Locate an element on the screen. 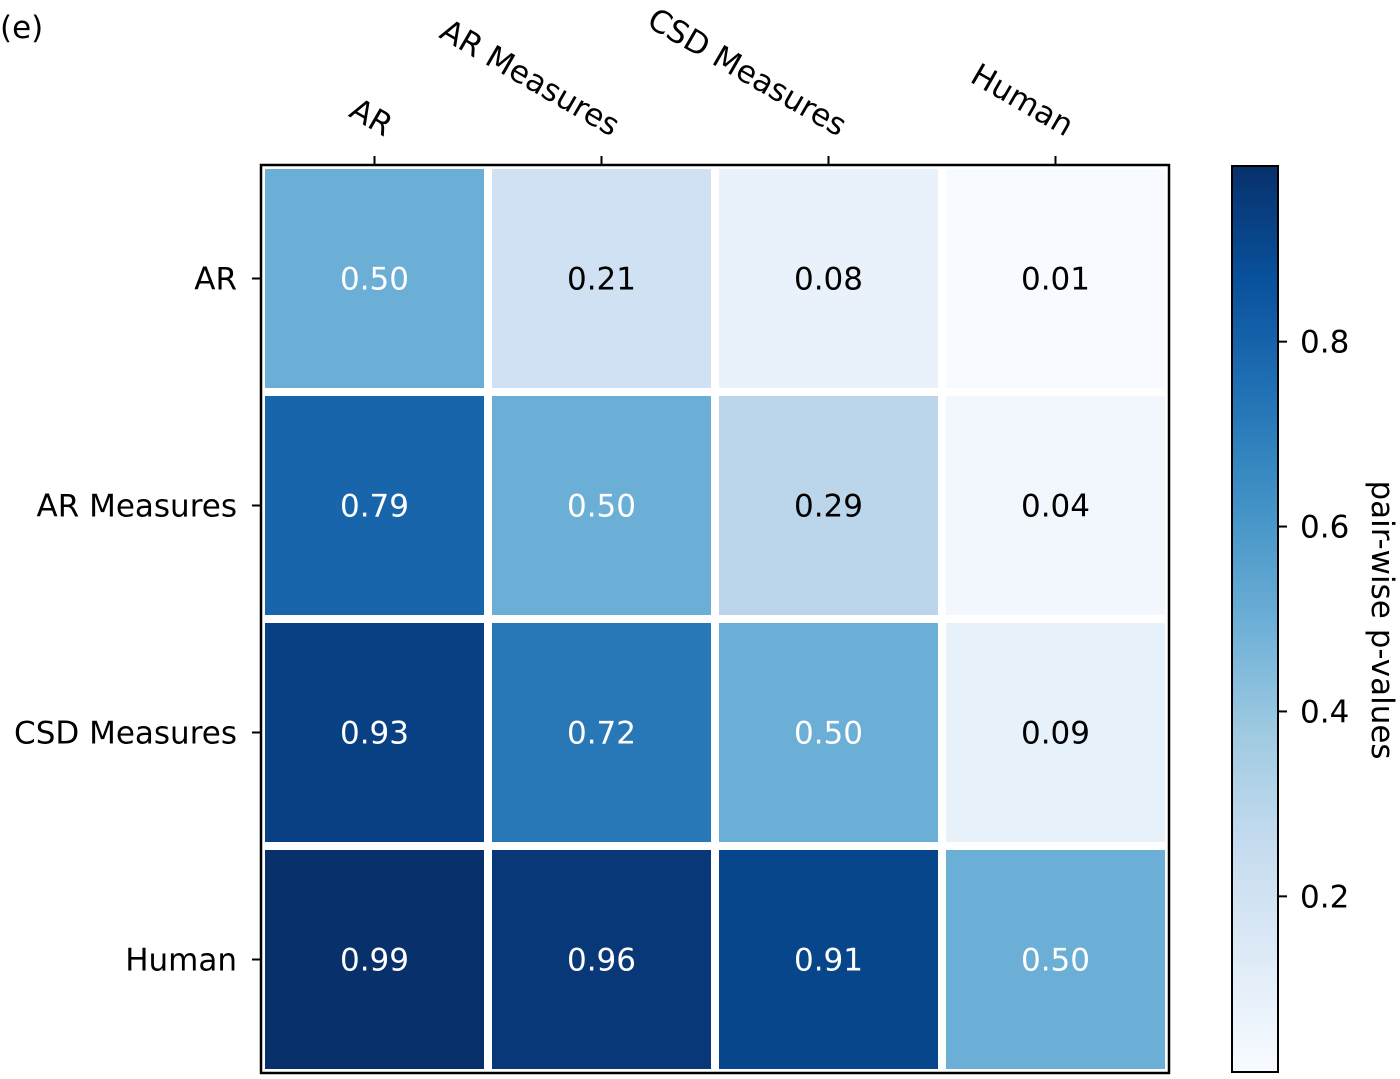 The image size is (1400, 1079). cell-value-label: 0.01 is located at coordinates (1055, 280).